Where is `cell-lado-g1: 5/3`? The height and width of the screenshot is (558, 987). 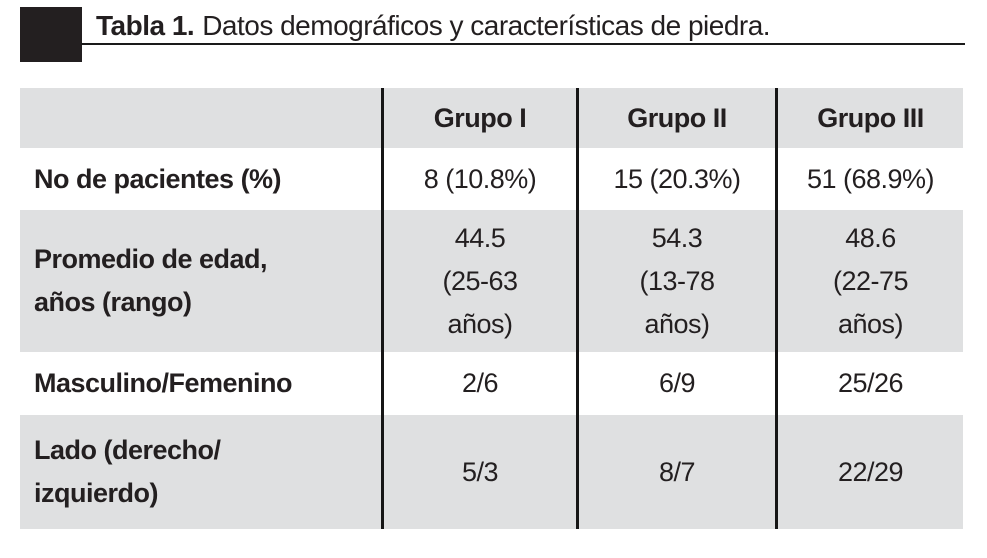
cell-lado-g1: 5/3 is located at coordinates (478, 472).